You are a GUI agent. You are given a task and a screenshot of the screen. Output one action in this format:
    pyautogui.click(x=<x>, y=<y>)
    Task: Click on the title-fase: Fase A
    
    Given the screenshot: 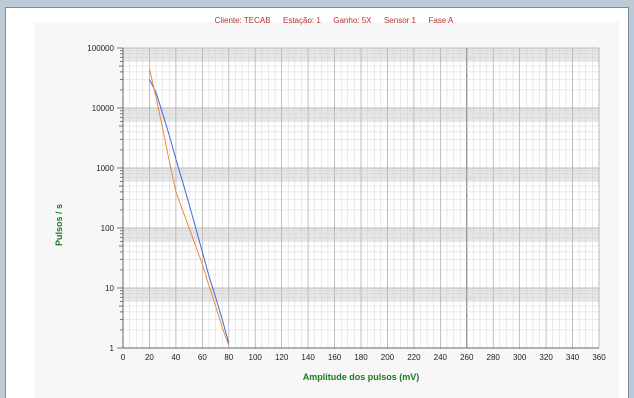 What is the action you would take?
    pyautogui.click(x=441, y=20)
    